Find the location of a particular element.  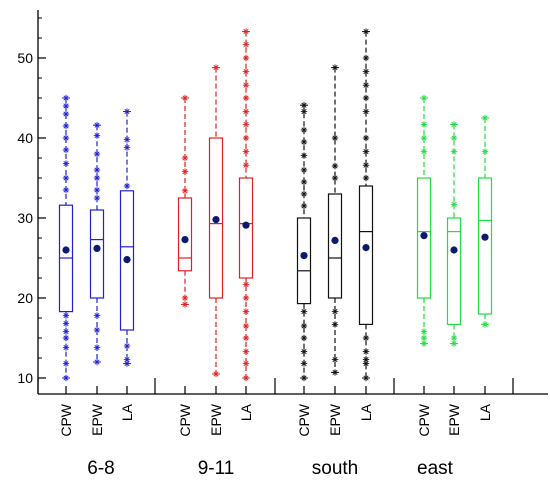

y-tick-label: 20 is located at coordinates (25, 298).